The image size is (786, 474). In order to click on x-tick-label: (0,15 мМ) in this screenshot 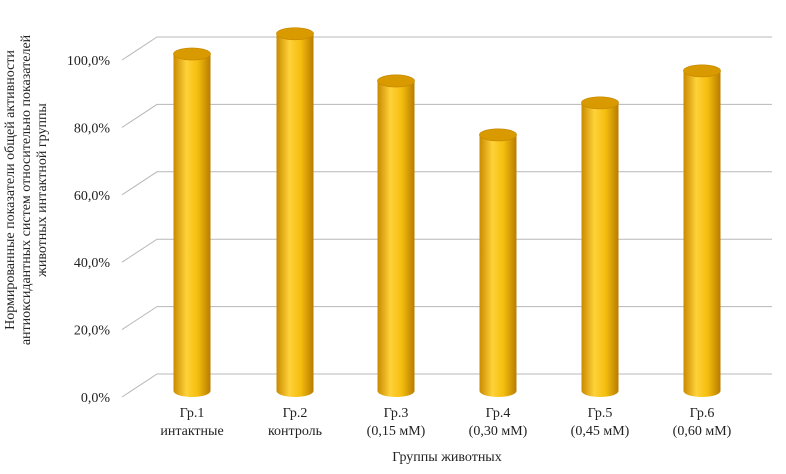, I will do `click(396, 431)`.